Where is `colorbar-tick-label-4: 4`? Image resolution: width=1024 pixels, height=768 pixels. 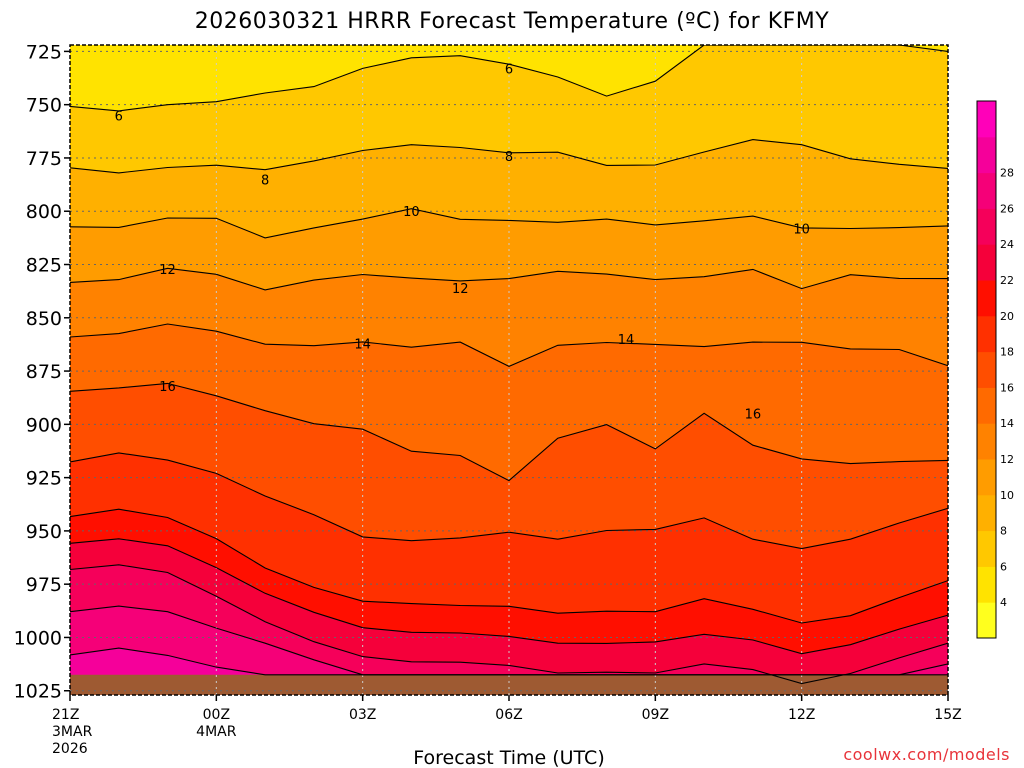 colorbar-tick-label-4: 4 is located at coordinates (1003, 602).